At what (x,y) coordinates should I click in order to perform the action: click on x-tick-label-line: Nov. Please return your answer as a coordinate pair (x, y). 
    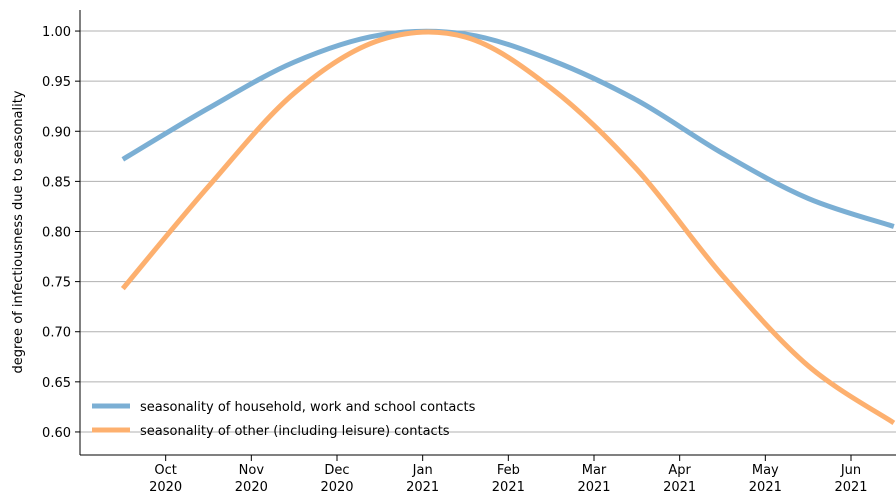
    Looking at the image, I should click on (252, 470).